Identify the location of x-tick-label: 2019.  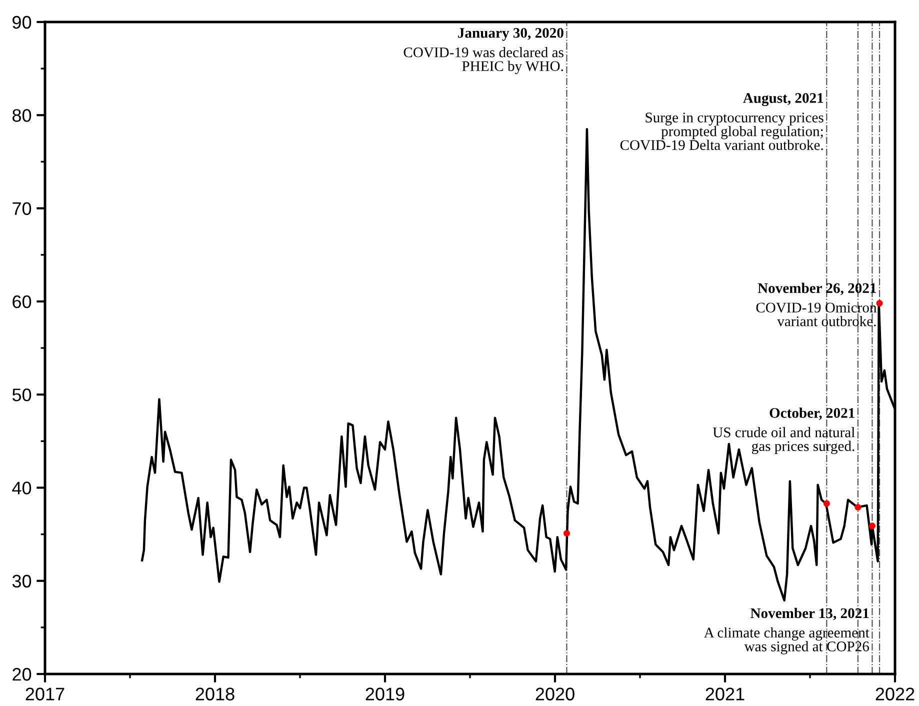
(385, 694).